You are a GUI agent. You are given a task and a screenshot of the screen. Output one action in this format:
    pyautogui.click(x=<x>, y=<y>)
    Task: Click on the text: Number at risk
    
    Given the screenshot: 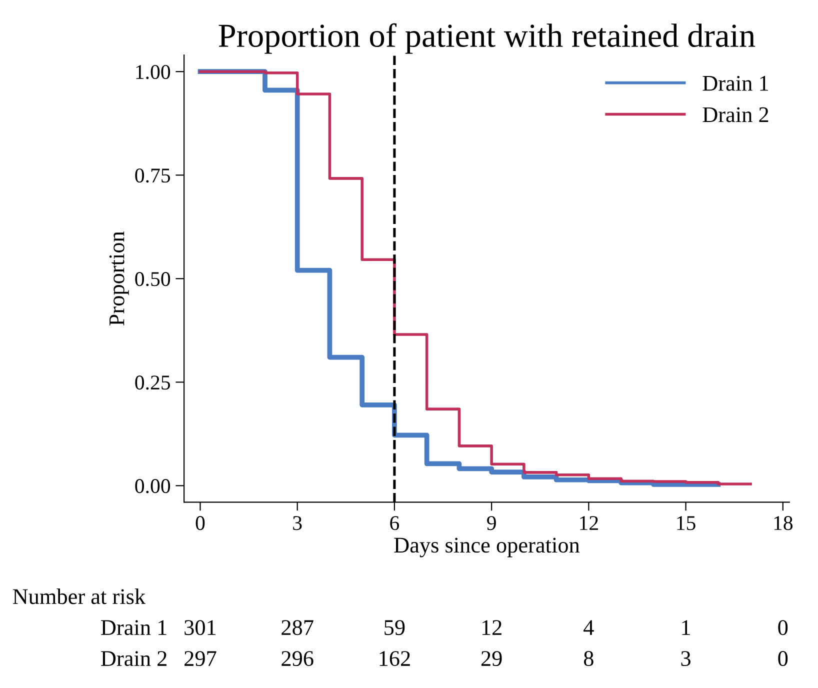 What is the action you would take?
    pyautogui.click(x=79, y=596)
    